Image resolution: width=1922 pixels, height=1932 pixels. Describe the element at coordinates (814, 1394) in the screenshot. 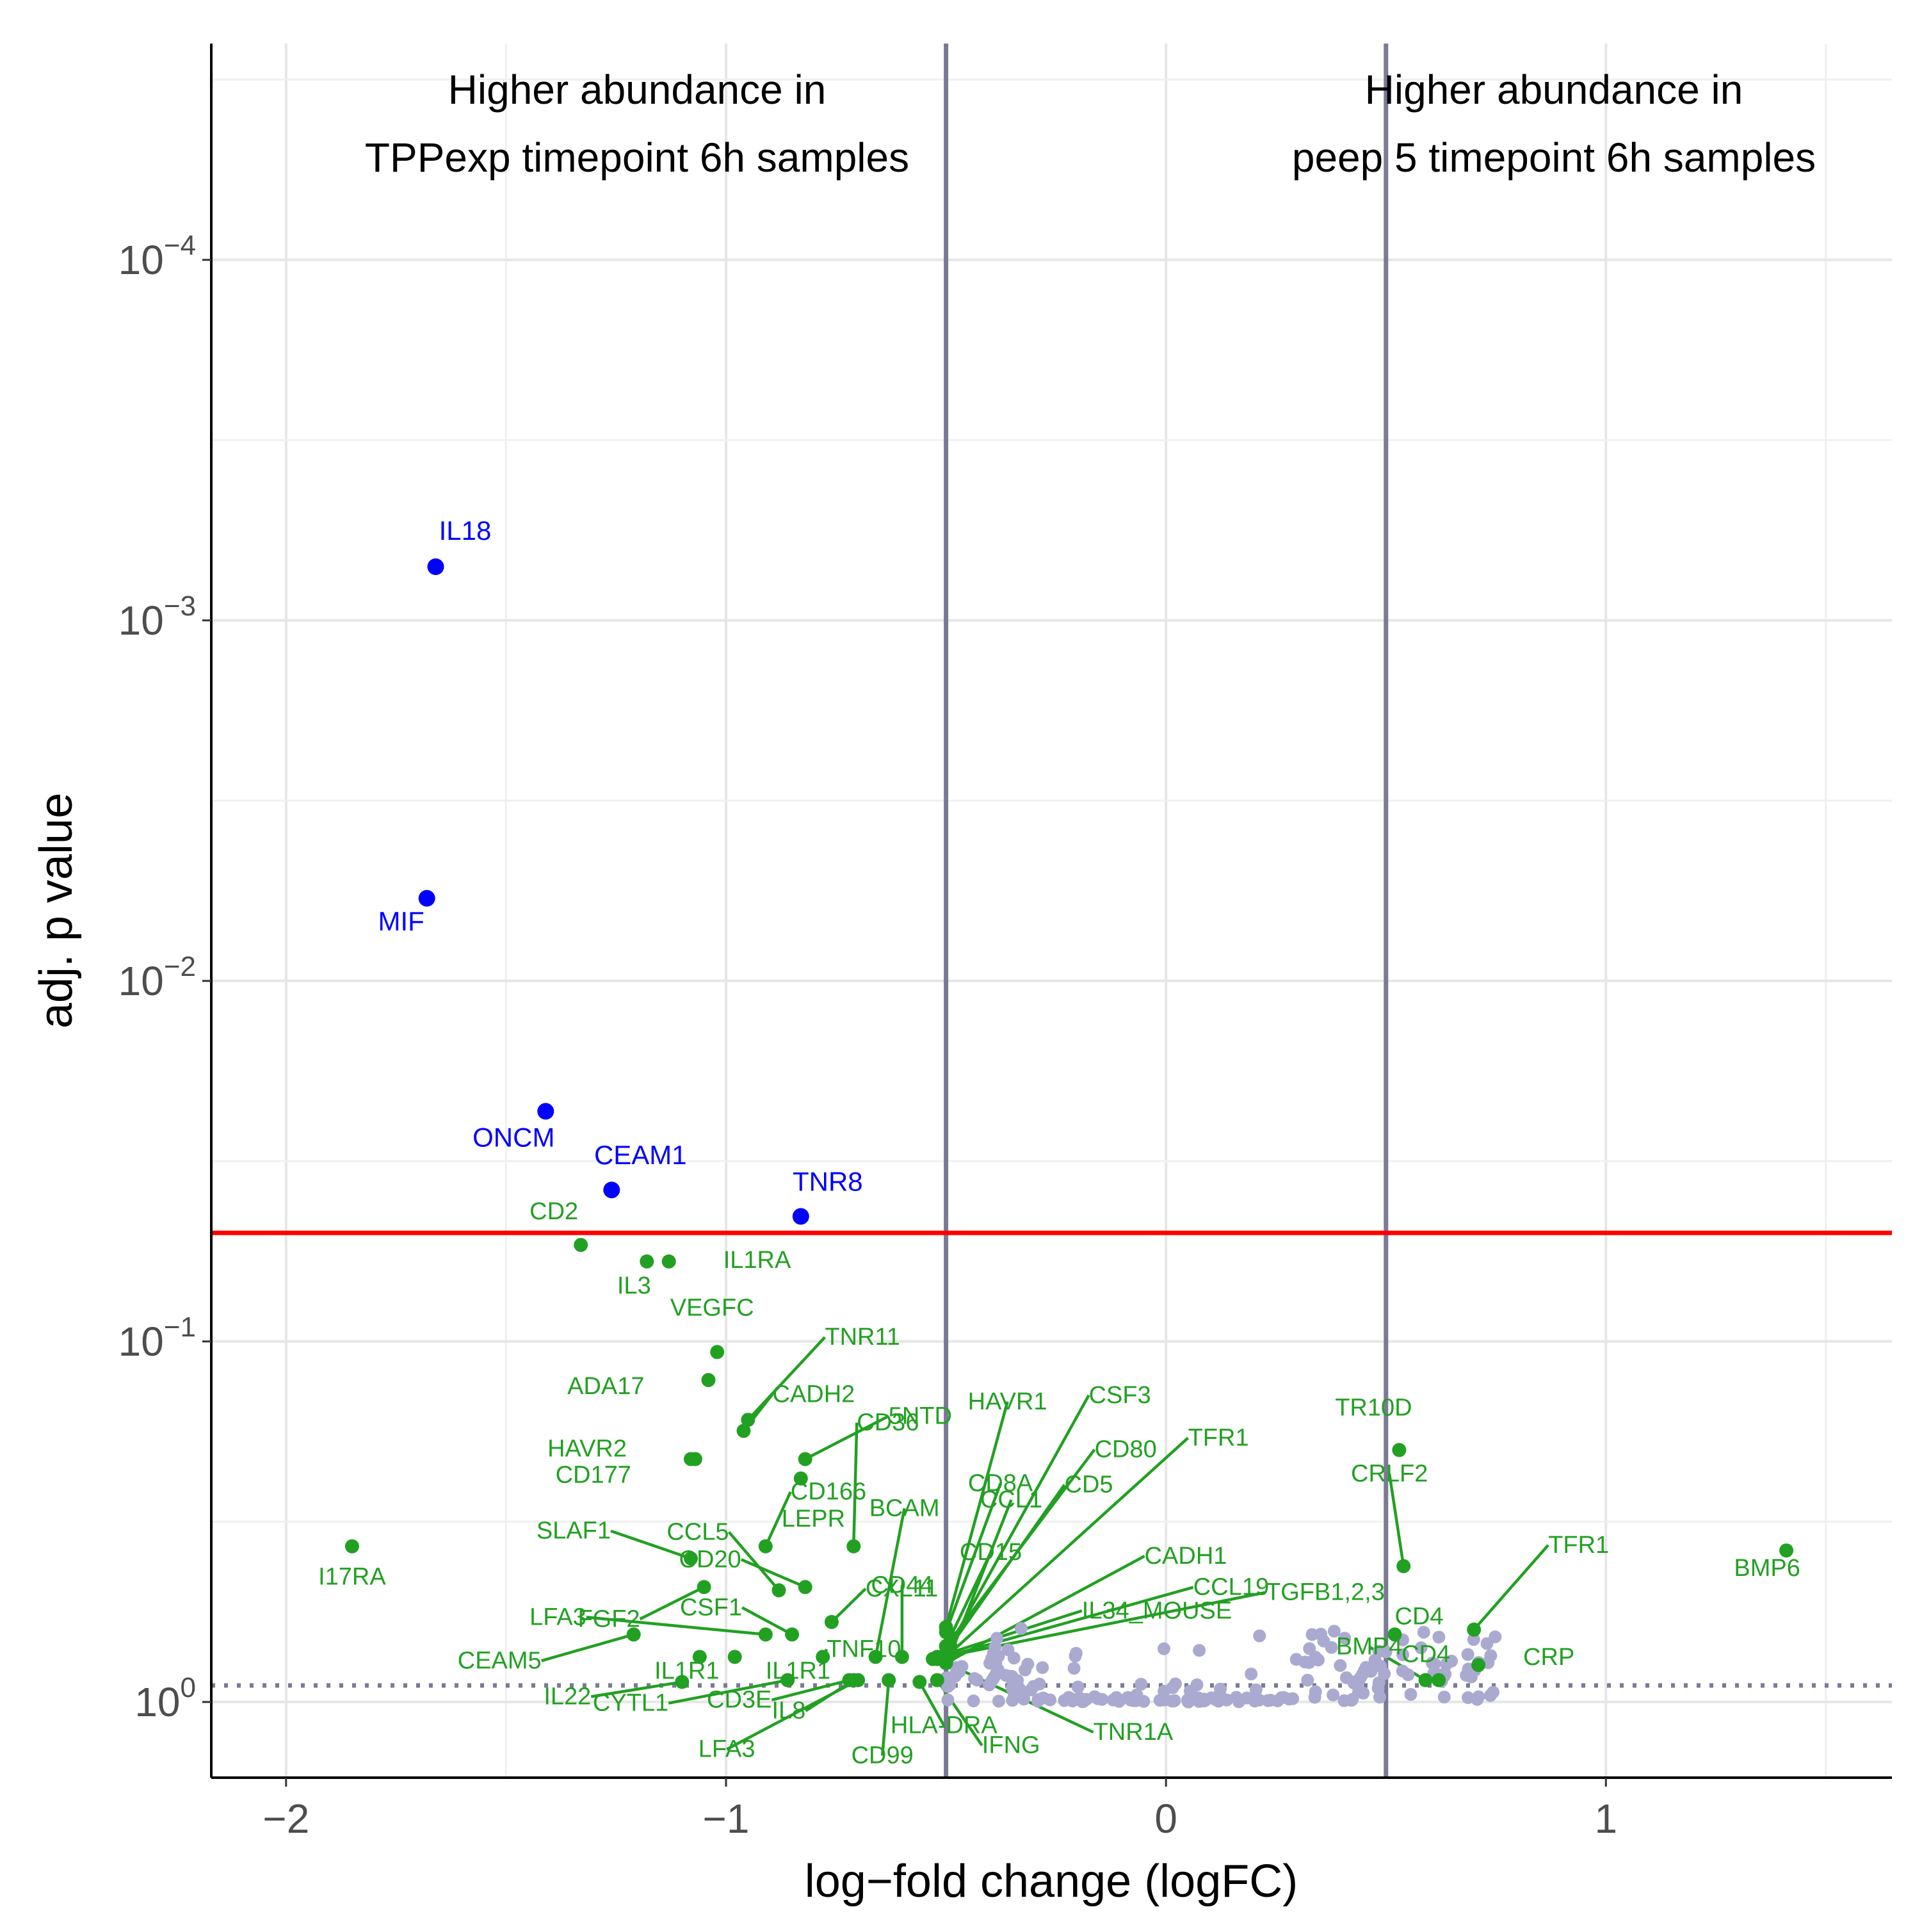

I see `point-label: CADH2` at that location.